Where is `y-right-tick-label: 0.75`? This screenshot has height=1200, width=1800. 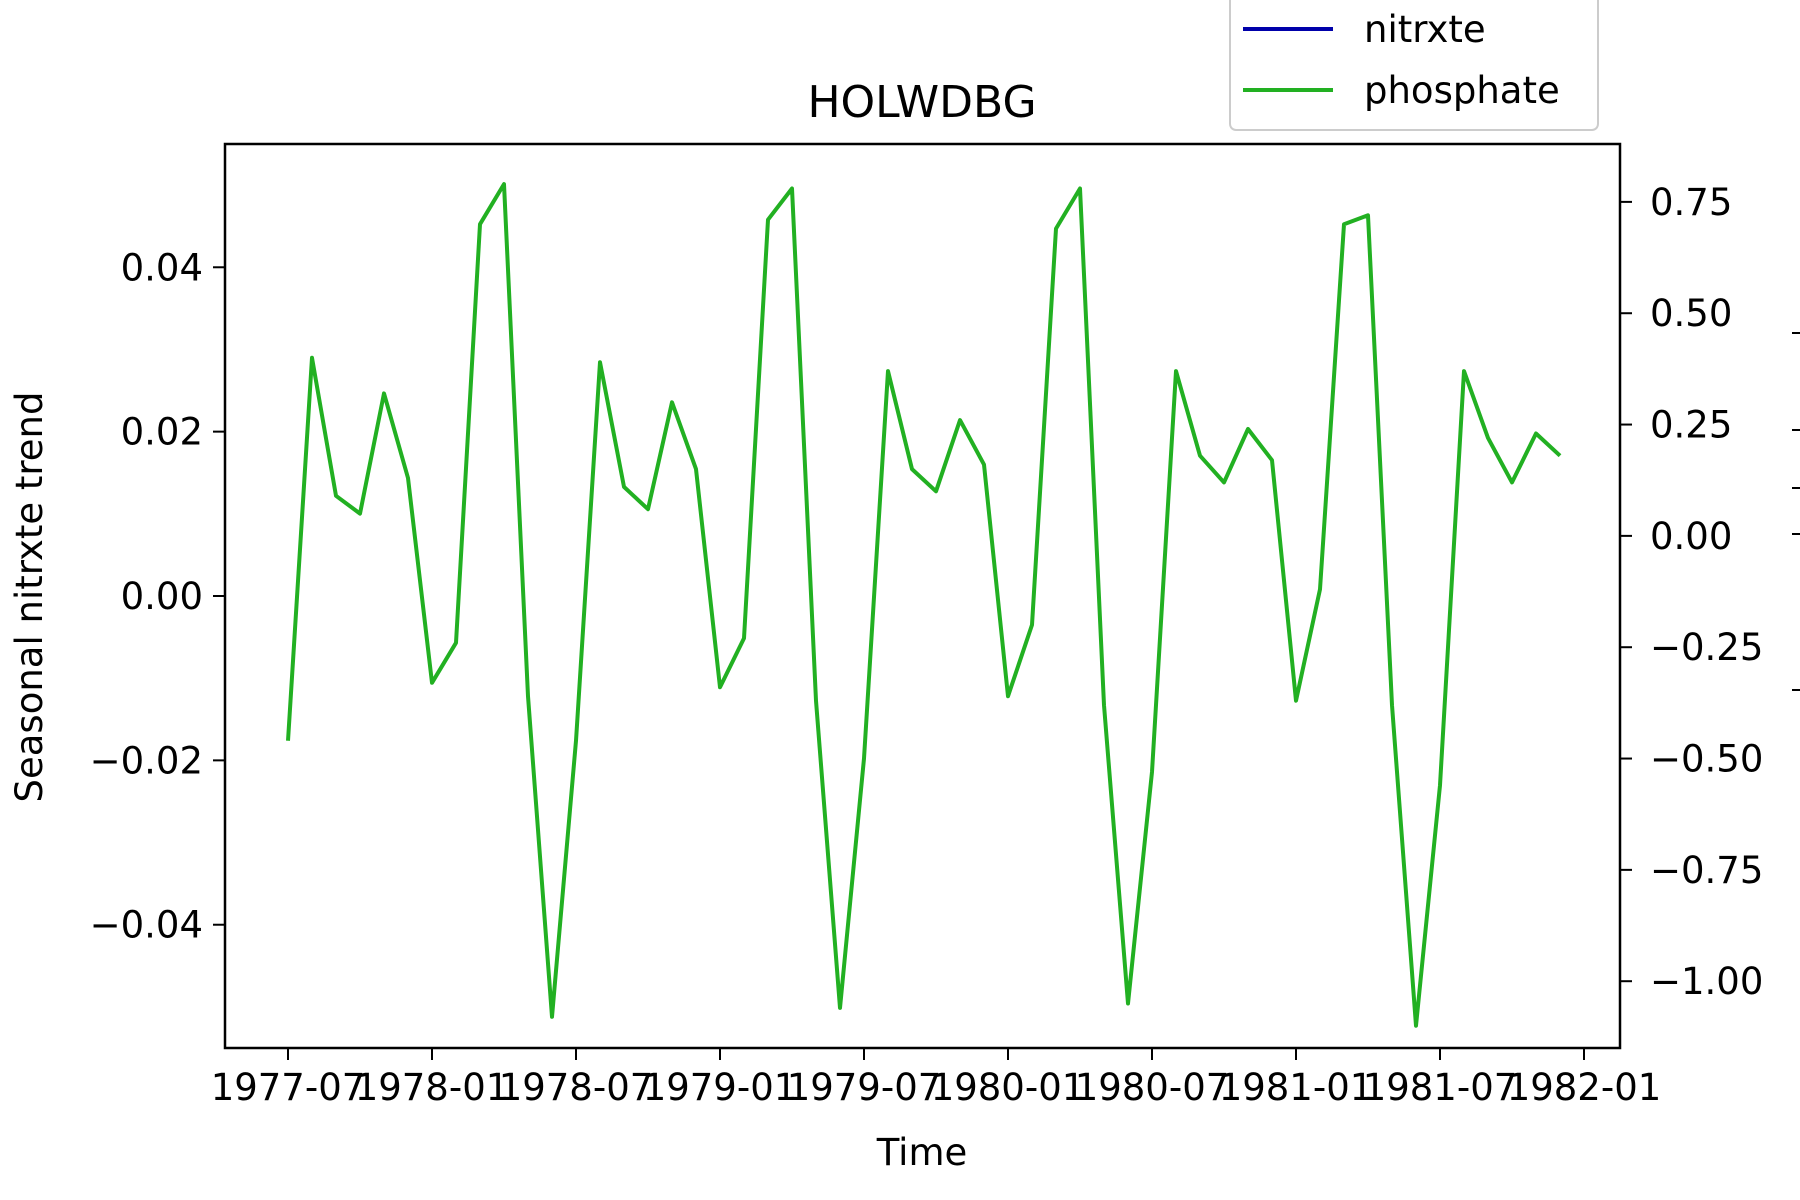
y-right-tick-label: 0.75 is located at coordinates (1691, 202).